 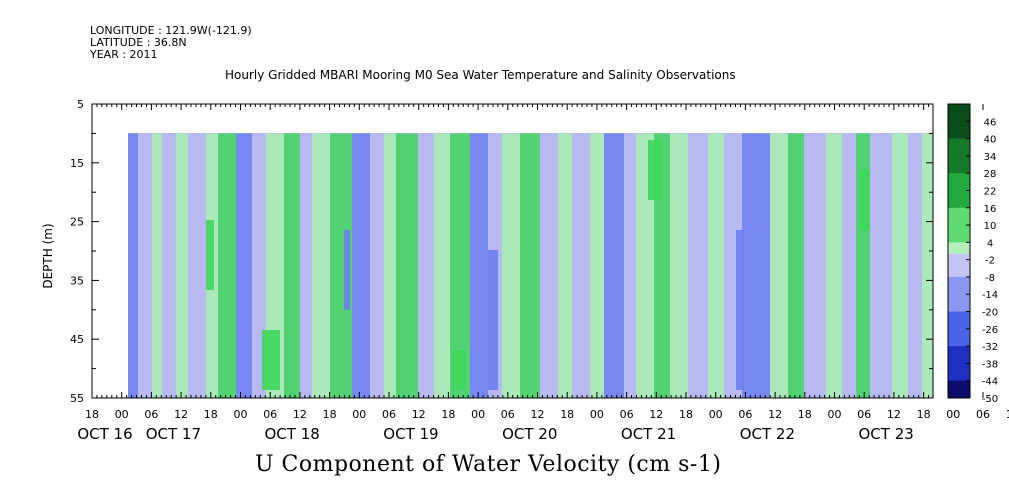 I want to click on x-day-label: OCT 22, so click(x=767, y=434).